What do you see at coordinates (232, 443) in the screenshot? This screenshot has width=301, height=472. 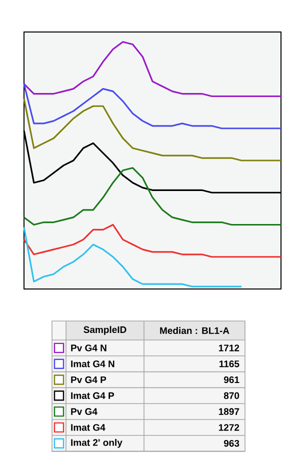 I see `text: 963` at bounding box center [232, 443].